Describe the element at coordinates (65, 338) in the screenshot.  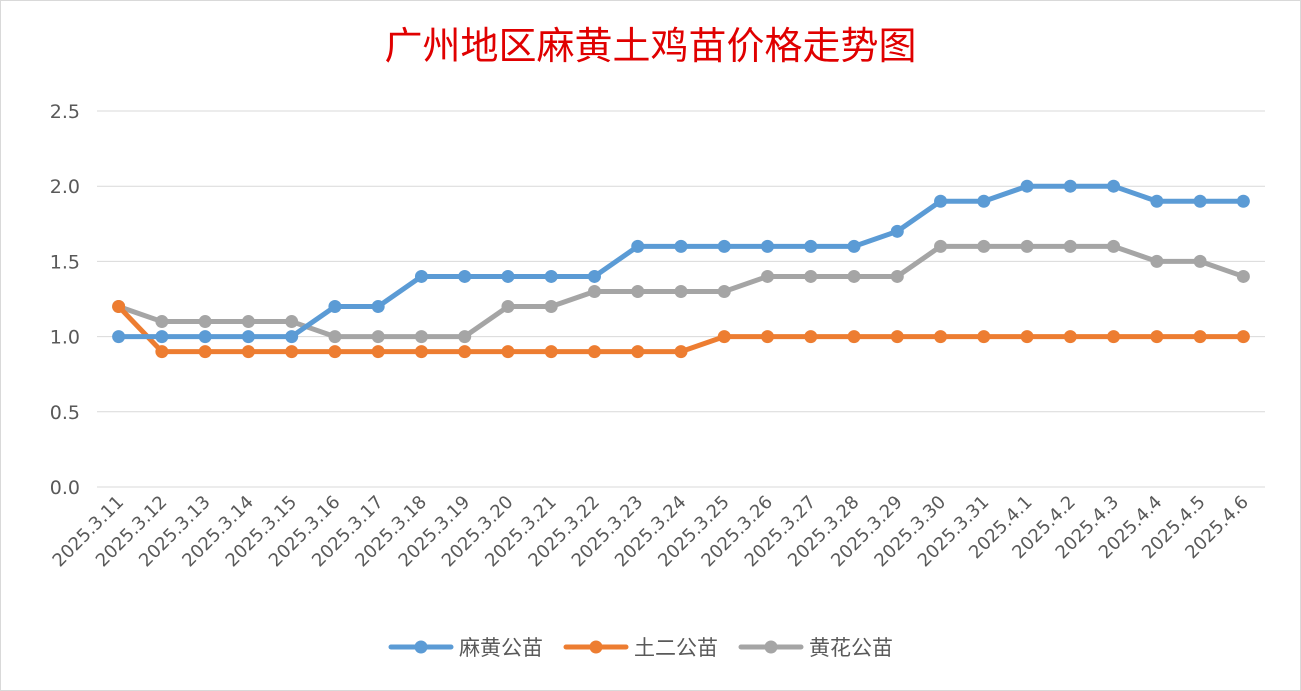
I see `y-tick-label: 1.0` at that location.